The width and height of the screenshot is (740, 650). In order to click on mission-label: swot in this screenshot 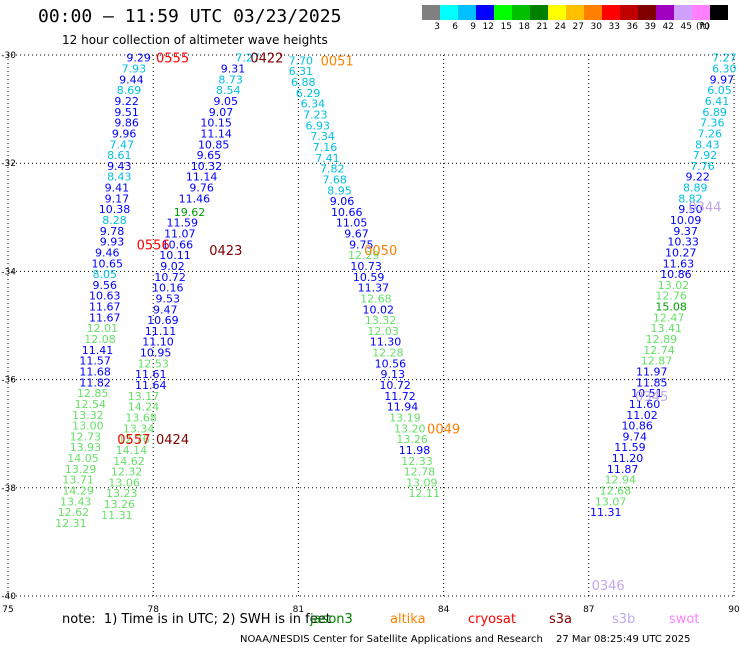, I will do `click(684, 619)`.